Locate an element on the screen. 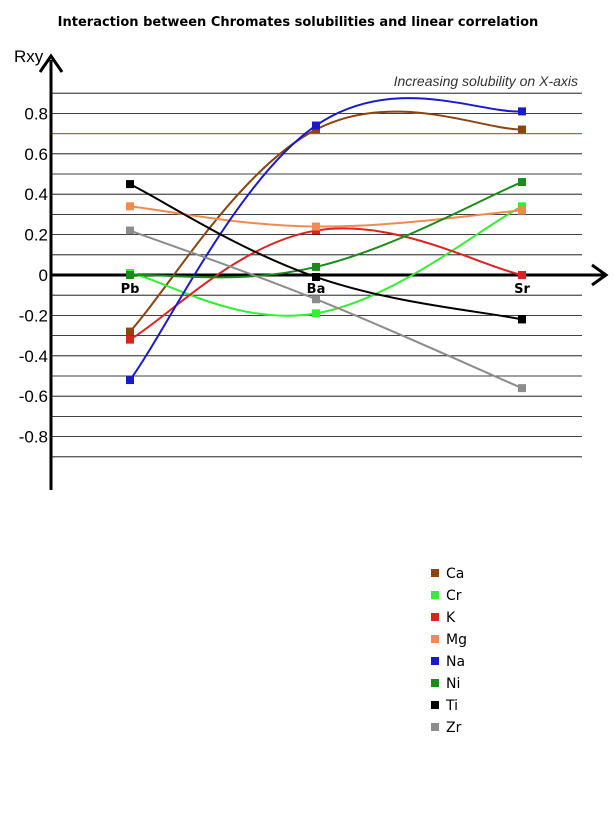 This screenshot has height=825, width=614. legend-item: Ca is located at coordinates (447, 574).